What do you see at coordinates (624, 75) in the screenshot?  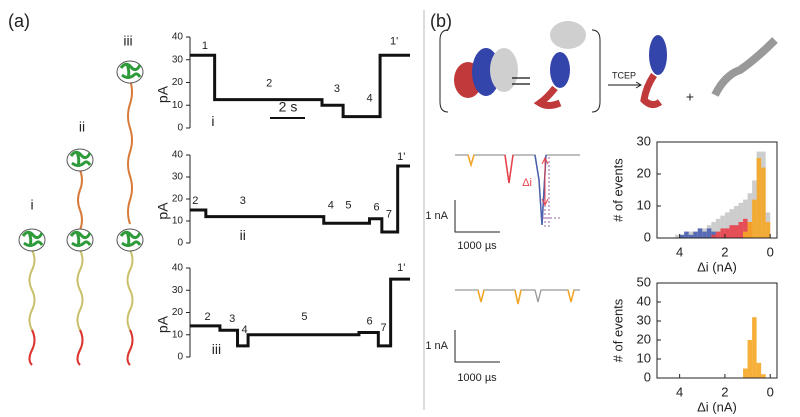 I see `reagent: TCEP` at bounding box center [624, 75].